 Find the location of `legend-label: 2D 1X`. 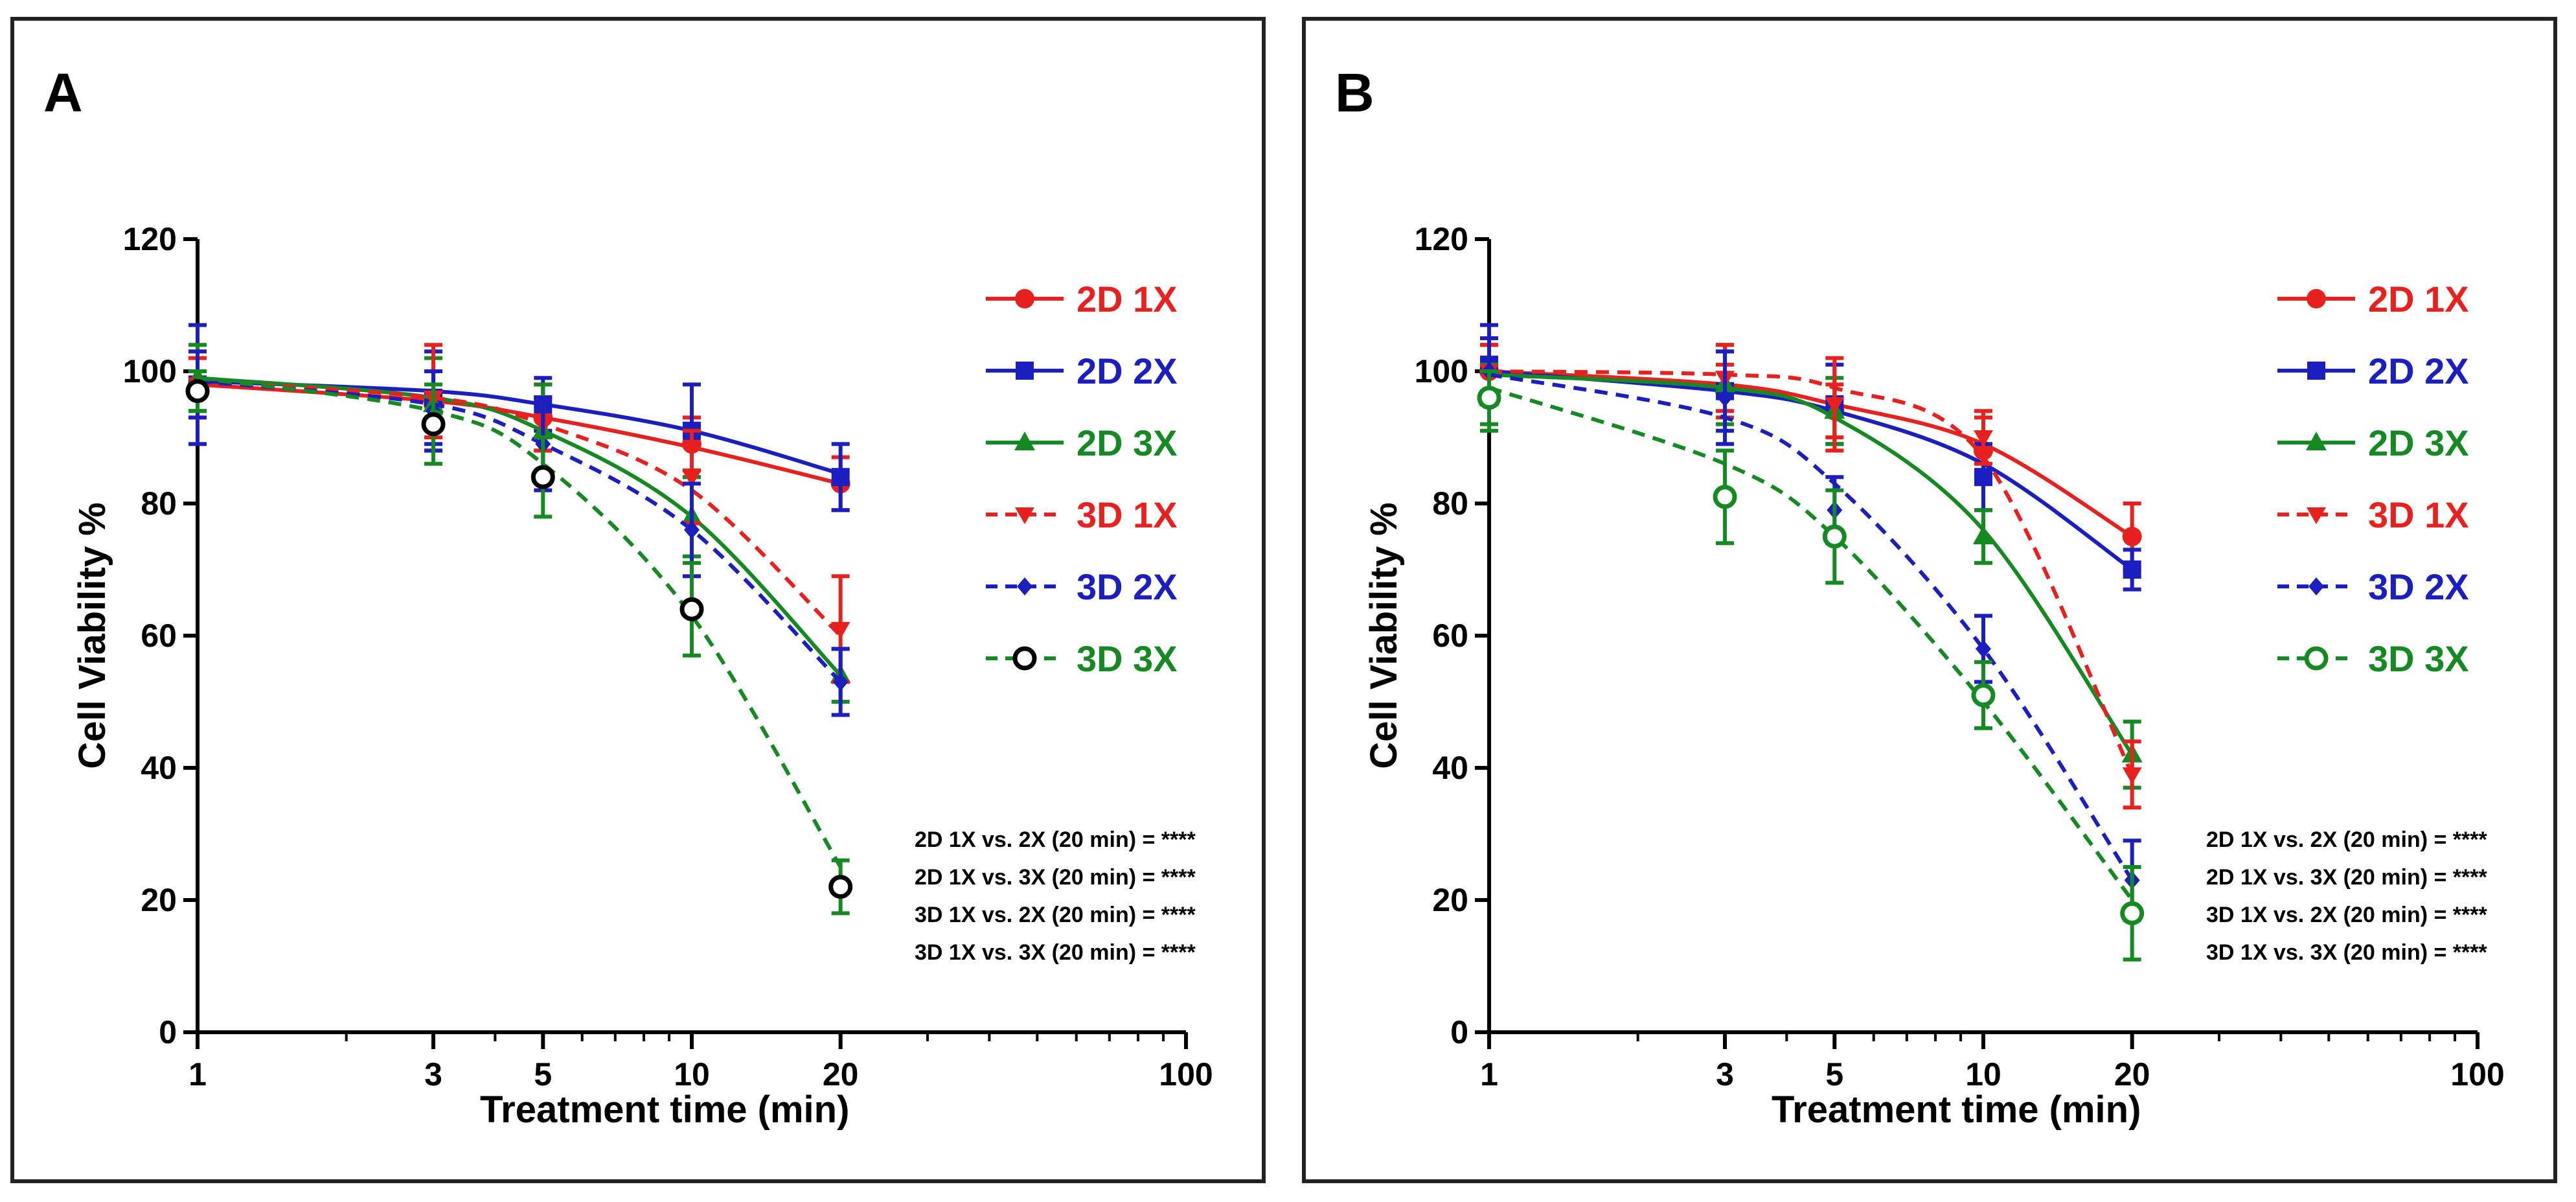

legend-label: 2D 1X is located at coordinates (2419, 299).